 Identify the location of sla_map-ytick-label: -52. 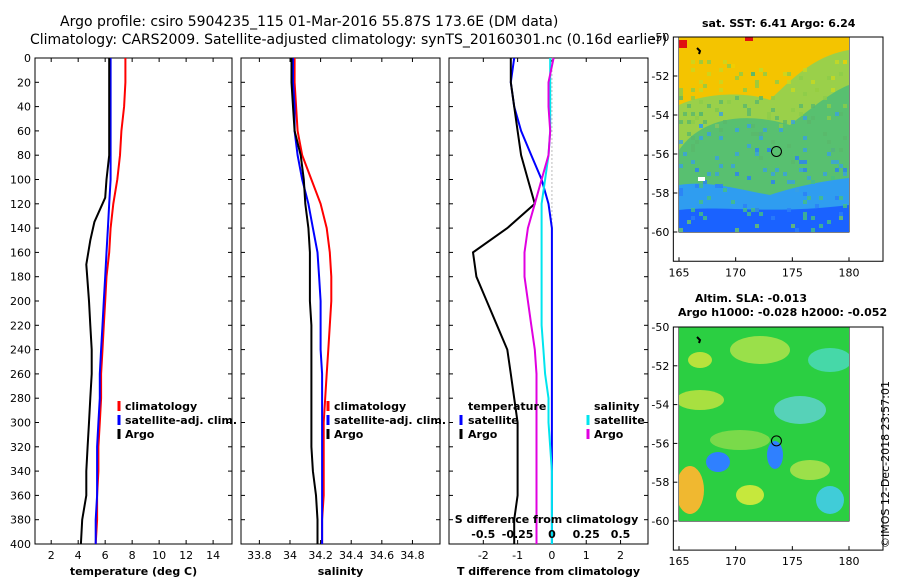
(660, 366).